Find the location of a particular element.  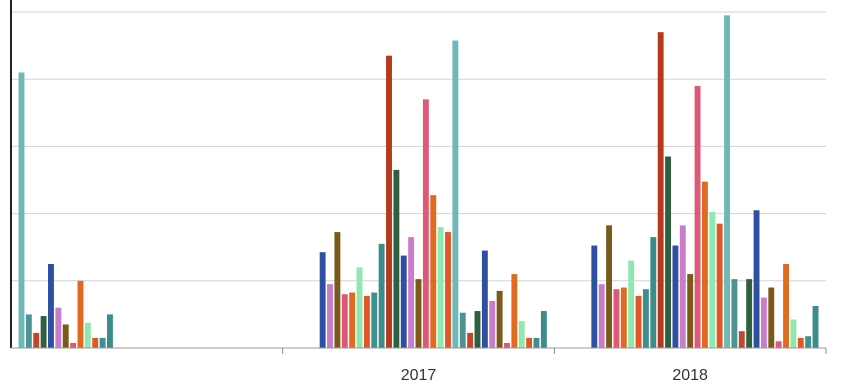

x-tick-label: 2017 is located at coordinates (419, 375).